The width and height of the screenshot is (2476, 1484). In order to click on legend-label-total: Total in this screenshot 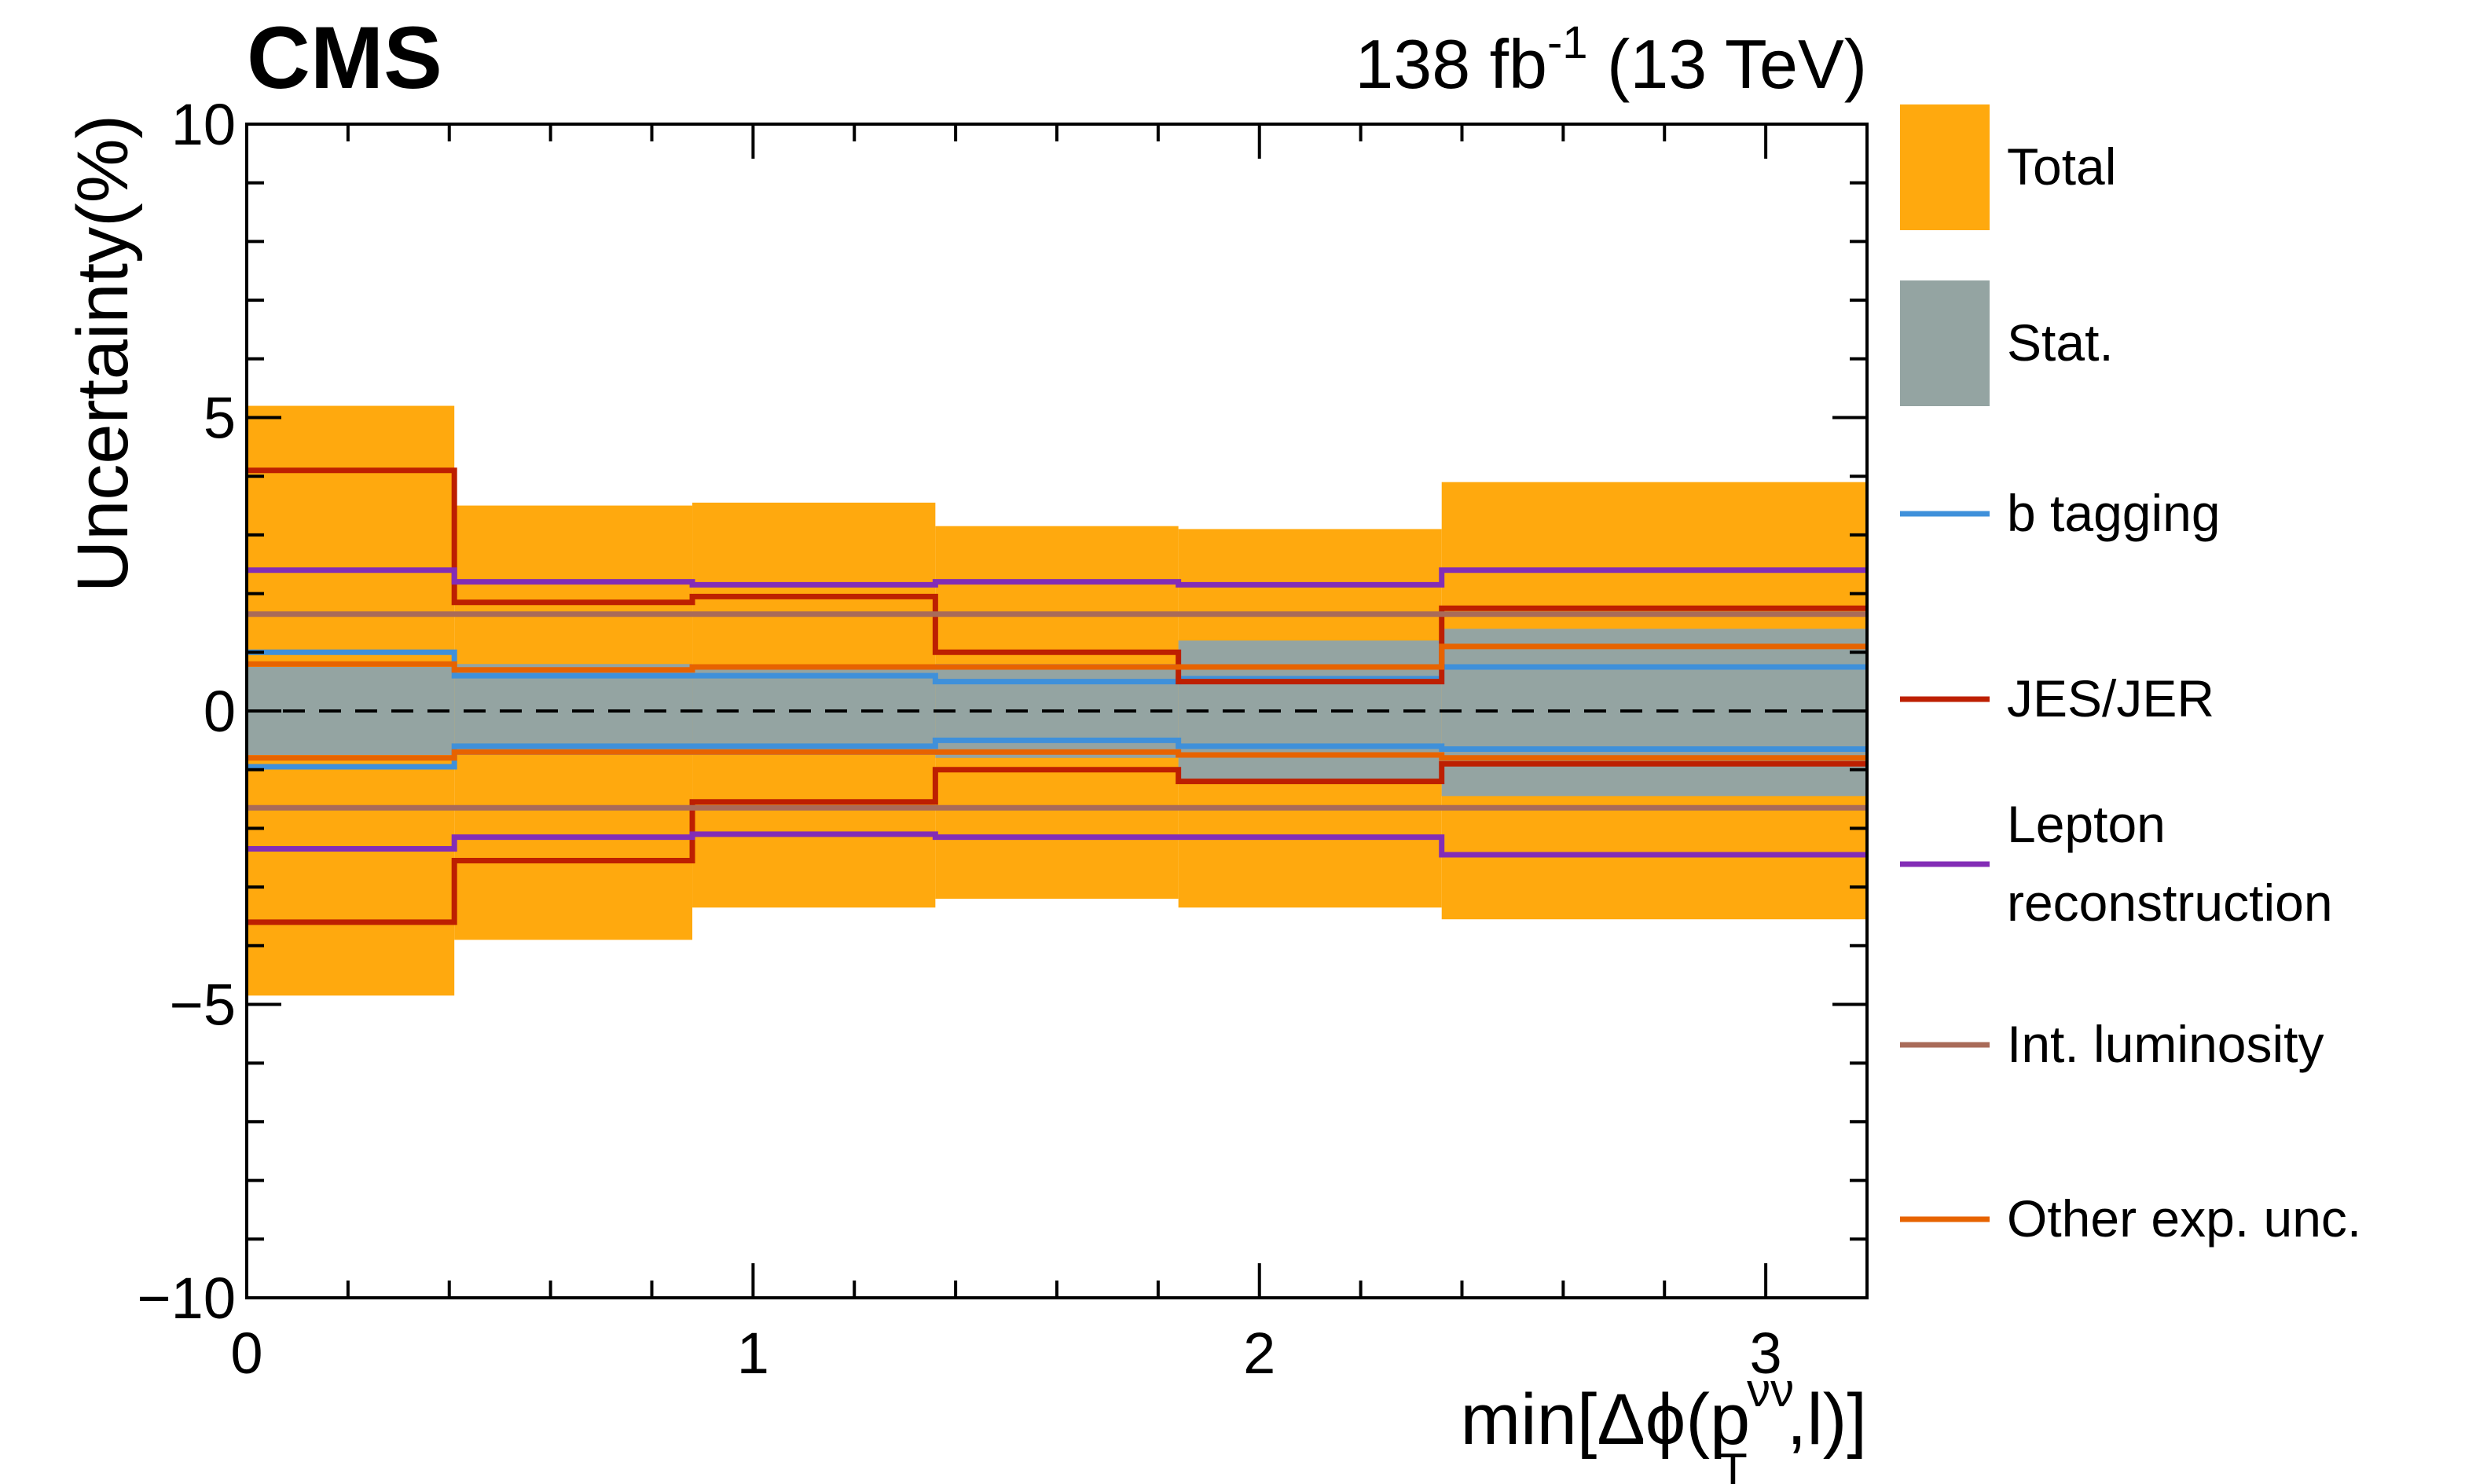, I will do `click(2061, 166)`.